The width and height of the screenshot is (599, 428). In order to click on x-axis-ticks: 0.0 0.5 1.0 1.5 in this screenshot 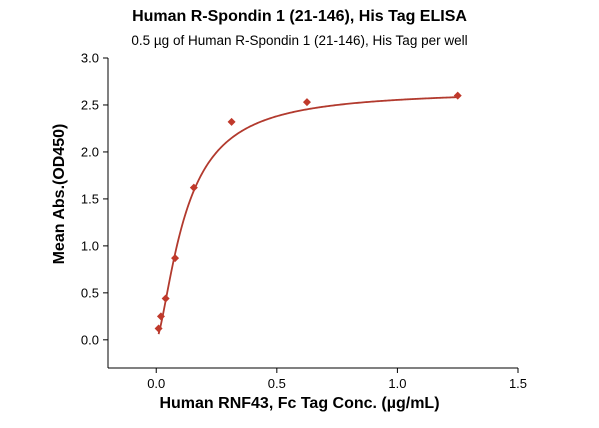, I will do `click(337, 379)`.